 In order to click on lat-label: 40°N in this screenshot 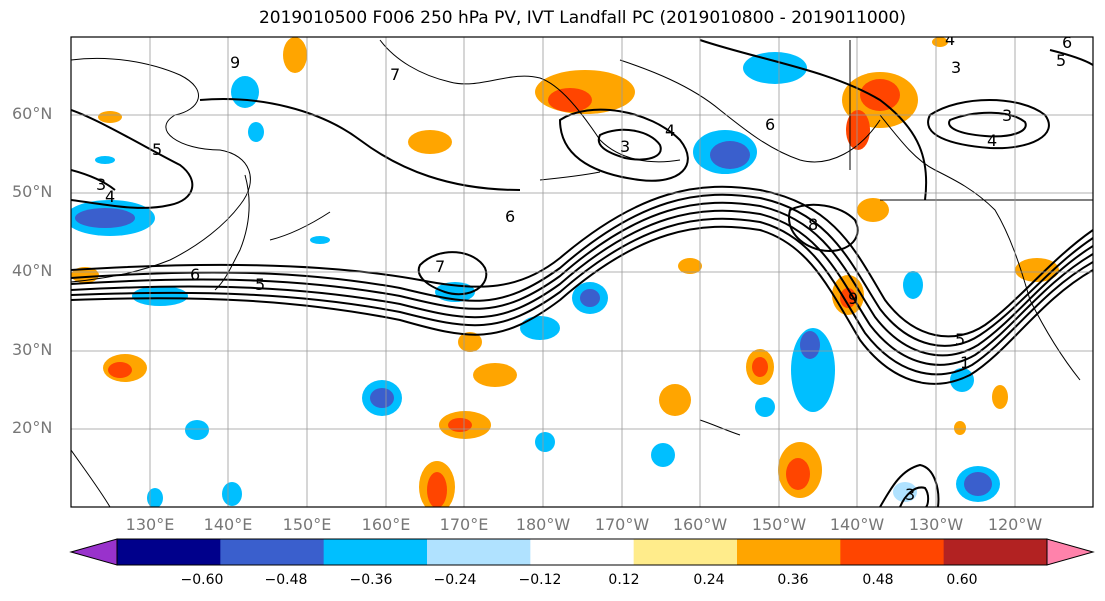, I will do `click(32, 270)`.